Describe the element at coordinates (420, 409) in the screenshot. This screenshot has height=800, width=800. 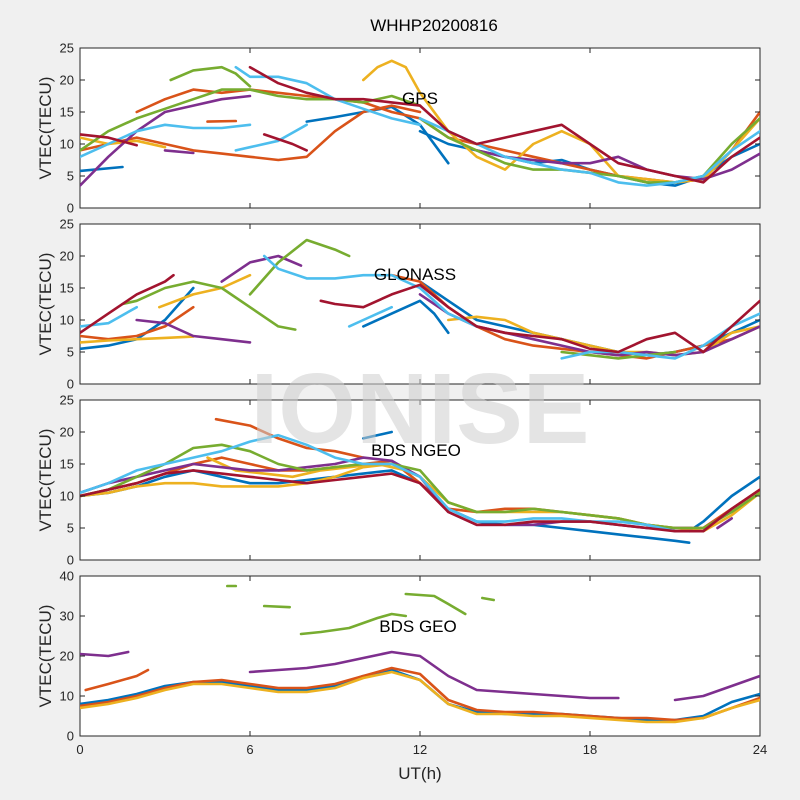
I see `watermark-text: IONISE` at that location.